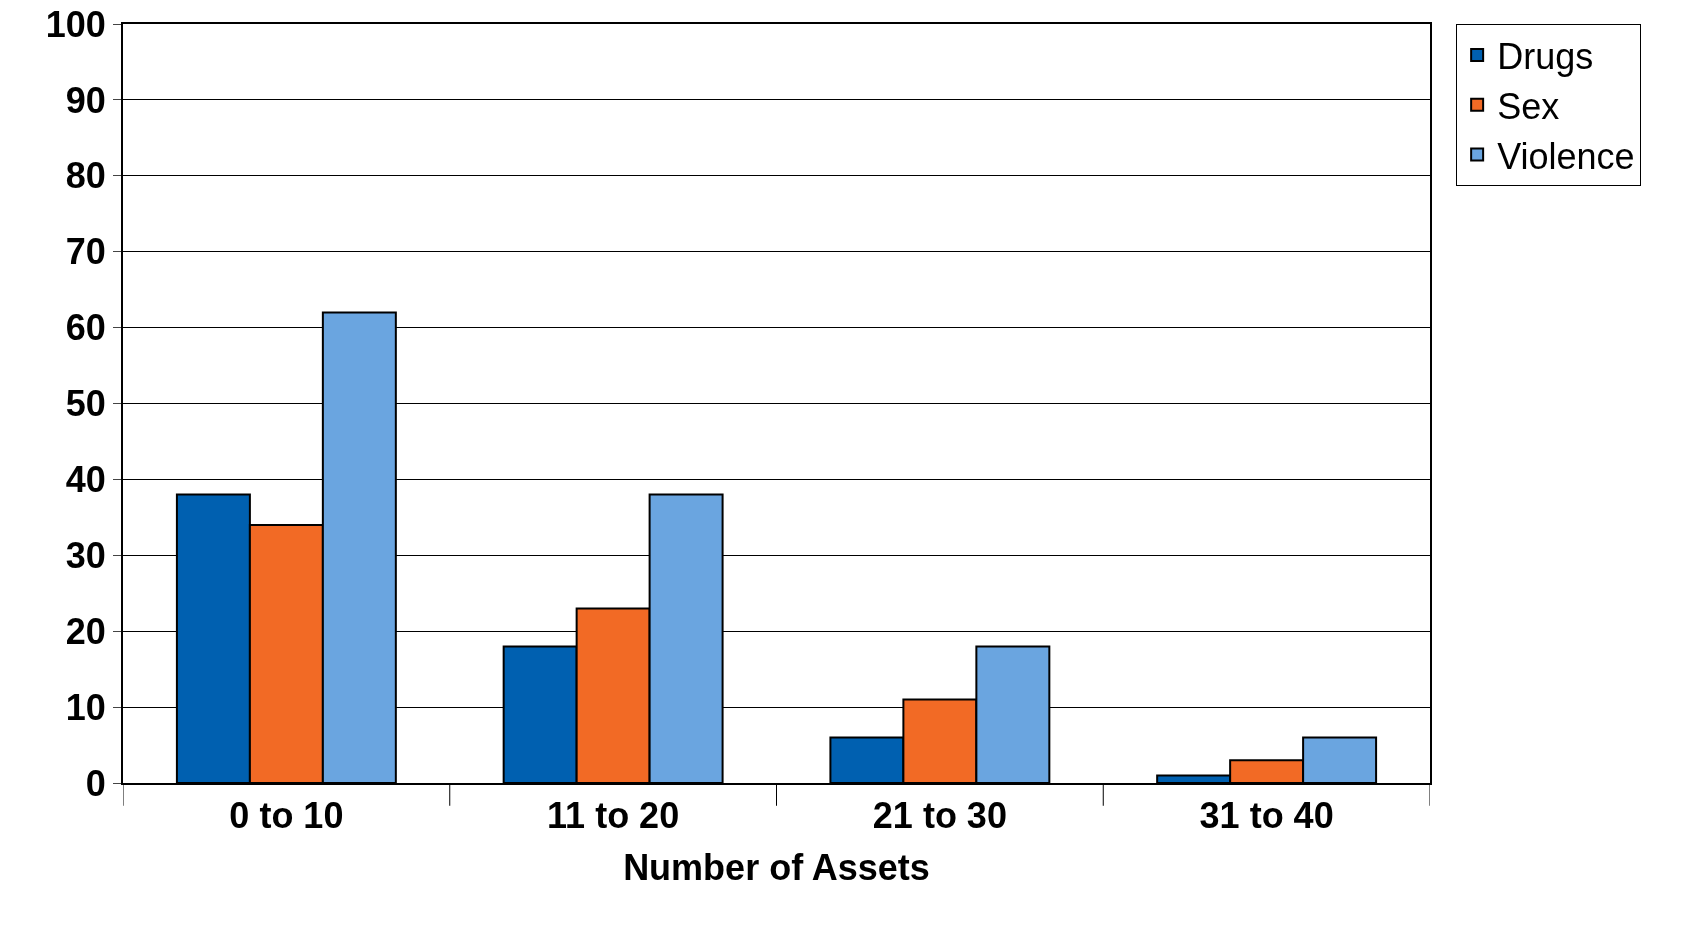  Describe the element at coordinates (85, 404) in the screenshot. I see `y-tick-label: 50` at that location.